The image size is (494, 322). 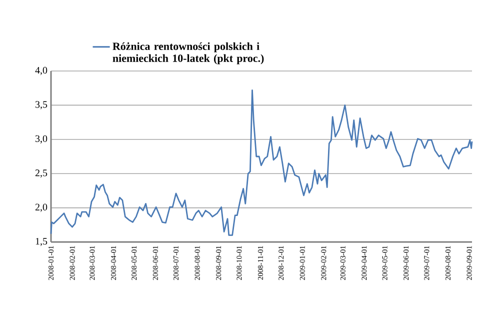 What do you see at coordinates (42, 105) in the screenshot?
I see `y-tick-label: 3,5` at bounding box center [42, 105].